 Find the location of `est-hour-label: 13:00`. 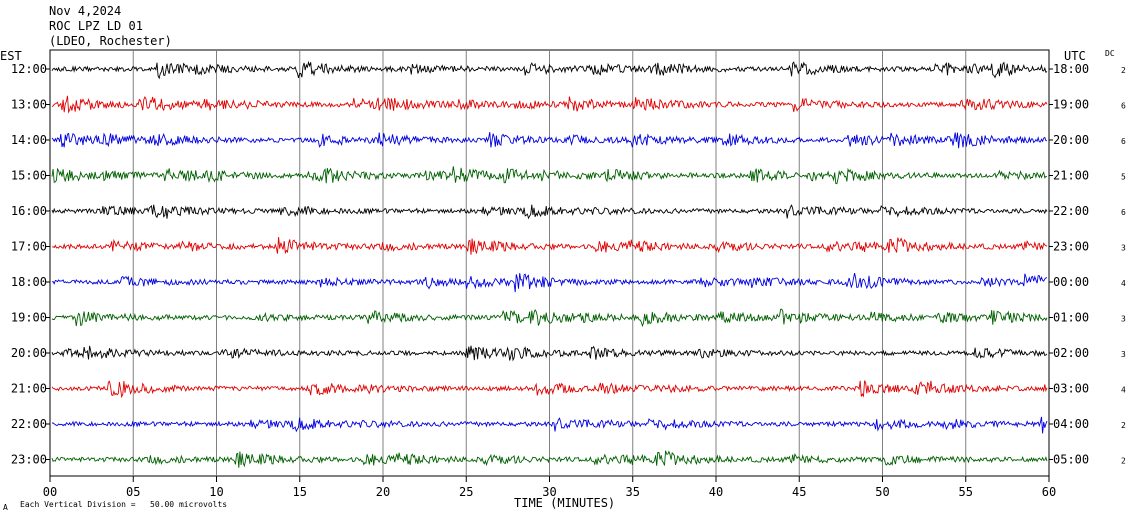

est-hour-label: 13:00 is located at coordinates (29, 105).